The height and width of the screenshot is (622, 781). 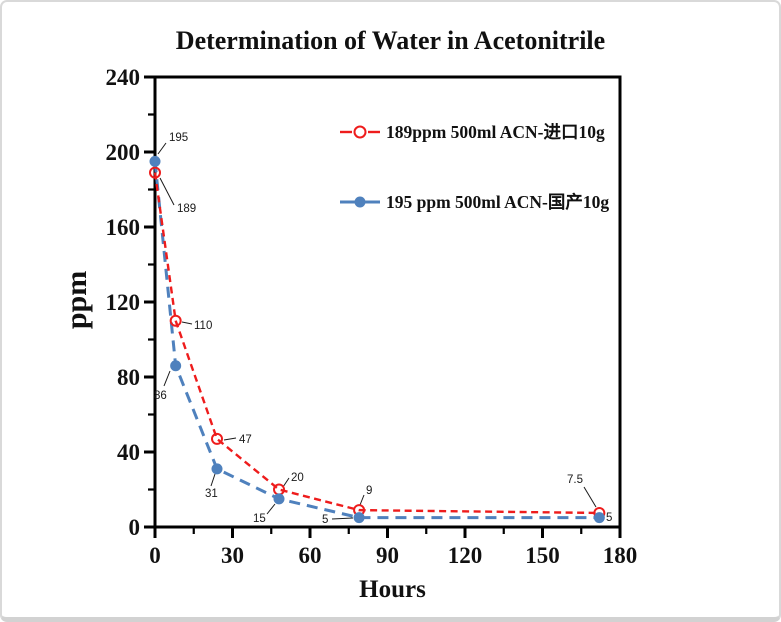 I want to click on x-tick-label: 150, so click(x=542, y=555).